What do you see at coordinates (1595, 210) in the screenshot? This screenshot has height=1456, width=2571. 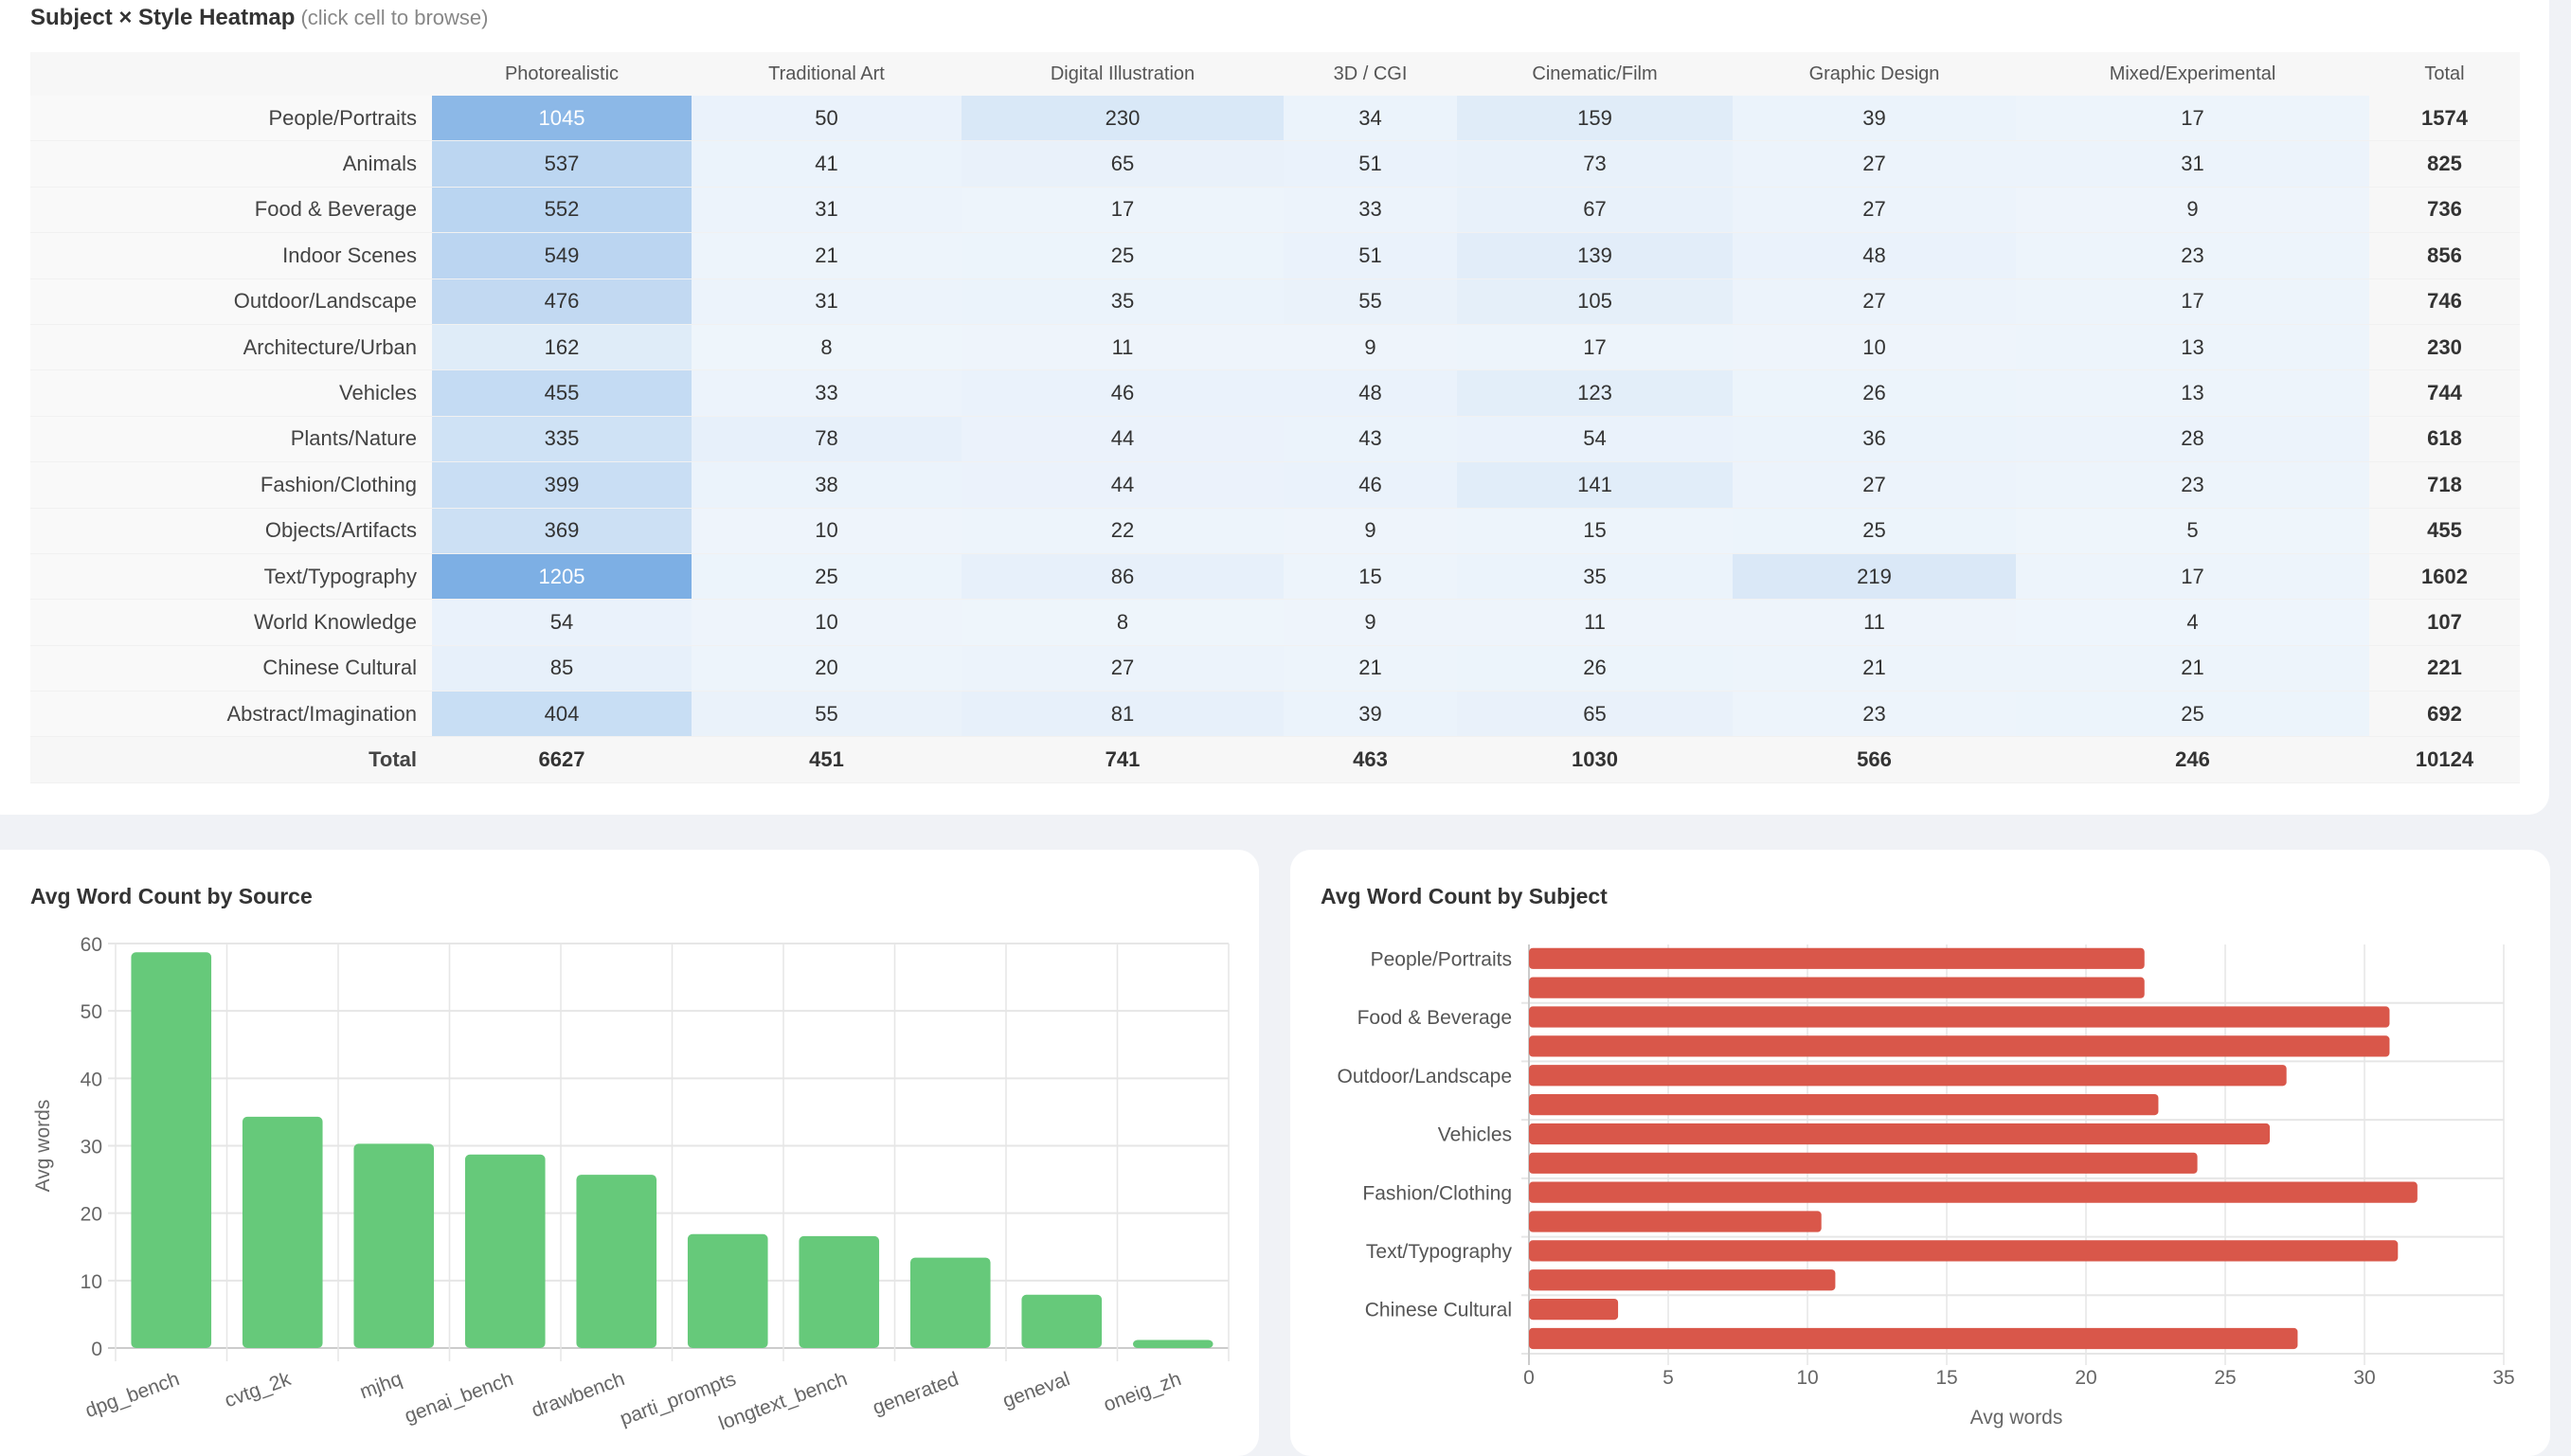 I see `heatmap-cell: 67` at bounding box center [1595, 210].